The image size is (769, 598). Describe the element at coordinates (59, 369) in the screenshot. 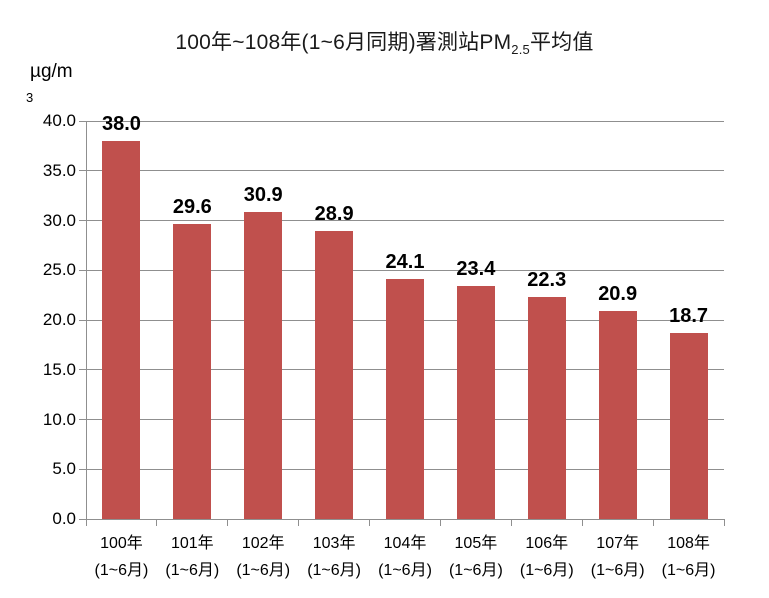

I see `y-tick-label: 15.0` at that location.